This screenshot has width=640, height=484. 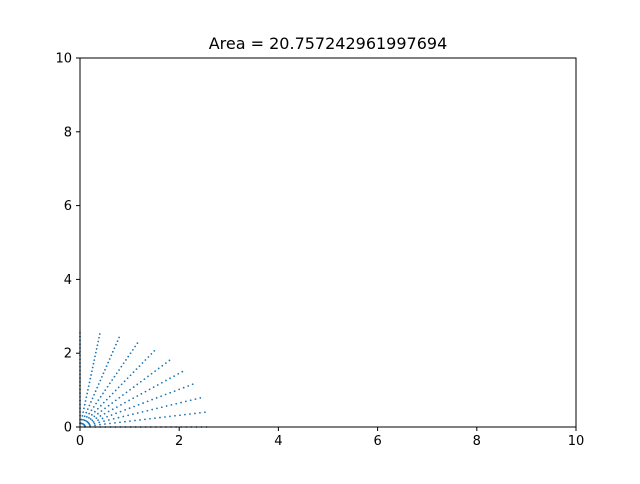 I want to click on x-tick-label: 2, so click(x=179, y=441).